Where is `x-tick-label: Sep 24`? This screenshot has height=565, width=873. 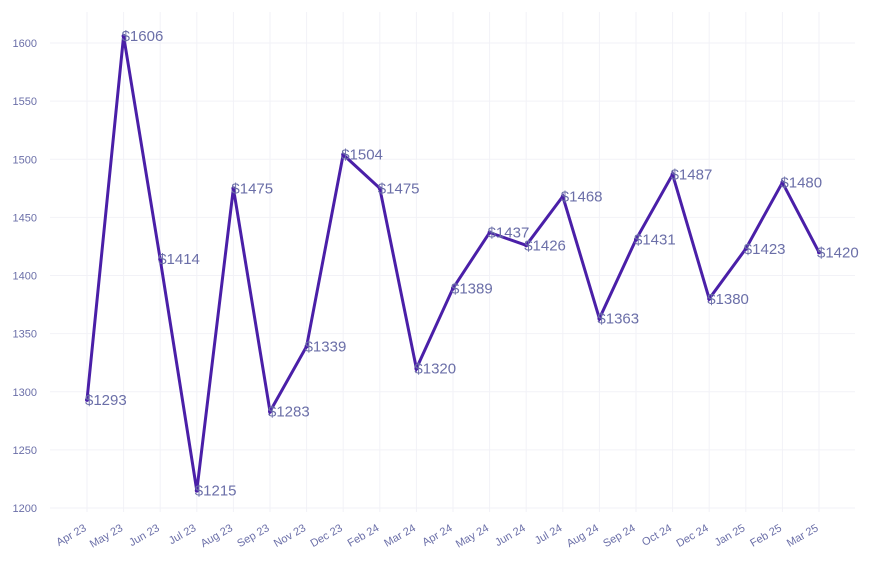 x-tick-label: Sep 24 is located at coordinates (619, 536).